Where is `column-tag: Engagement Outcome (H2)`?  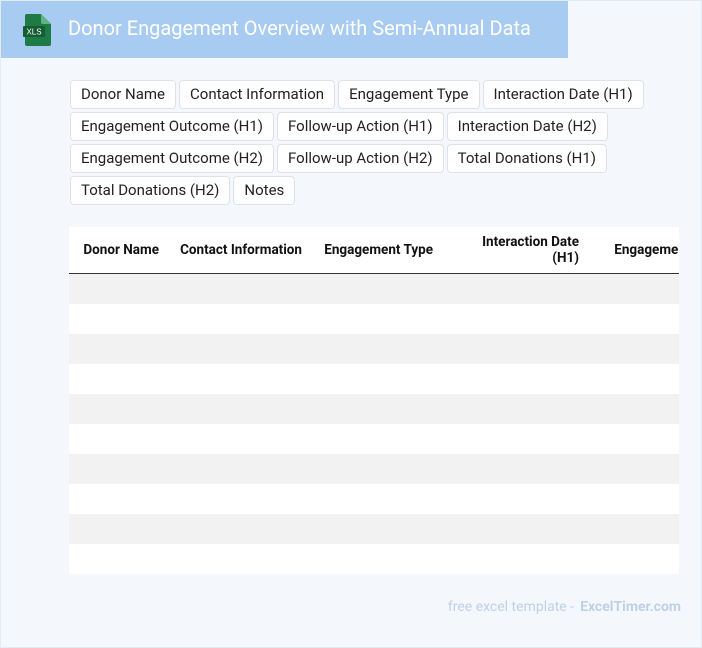 column-tag: Engagement Outcome (H2) is located at coordinates (172, 158).